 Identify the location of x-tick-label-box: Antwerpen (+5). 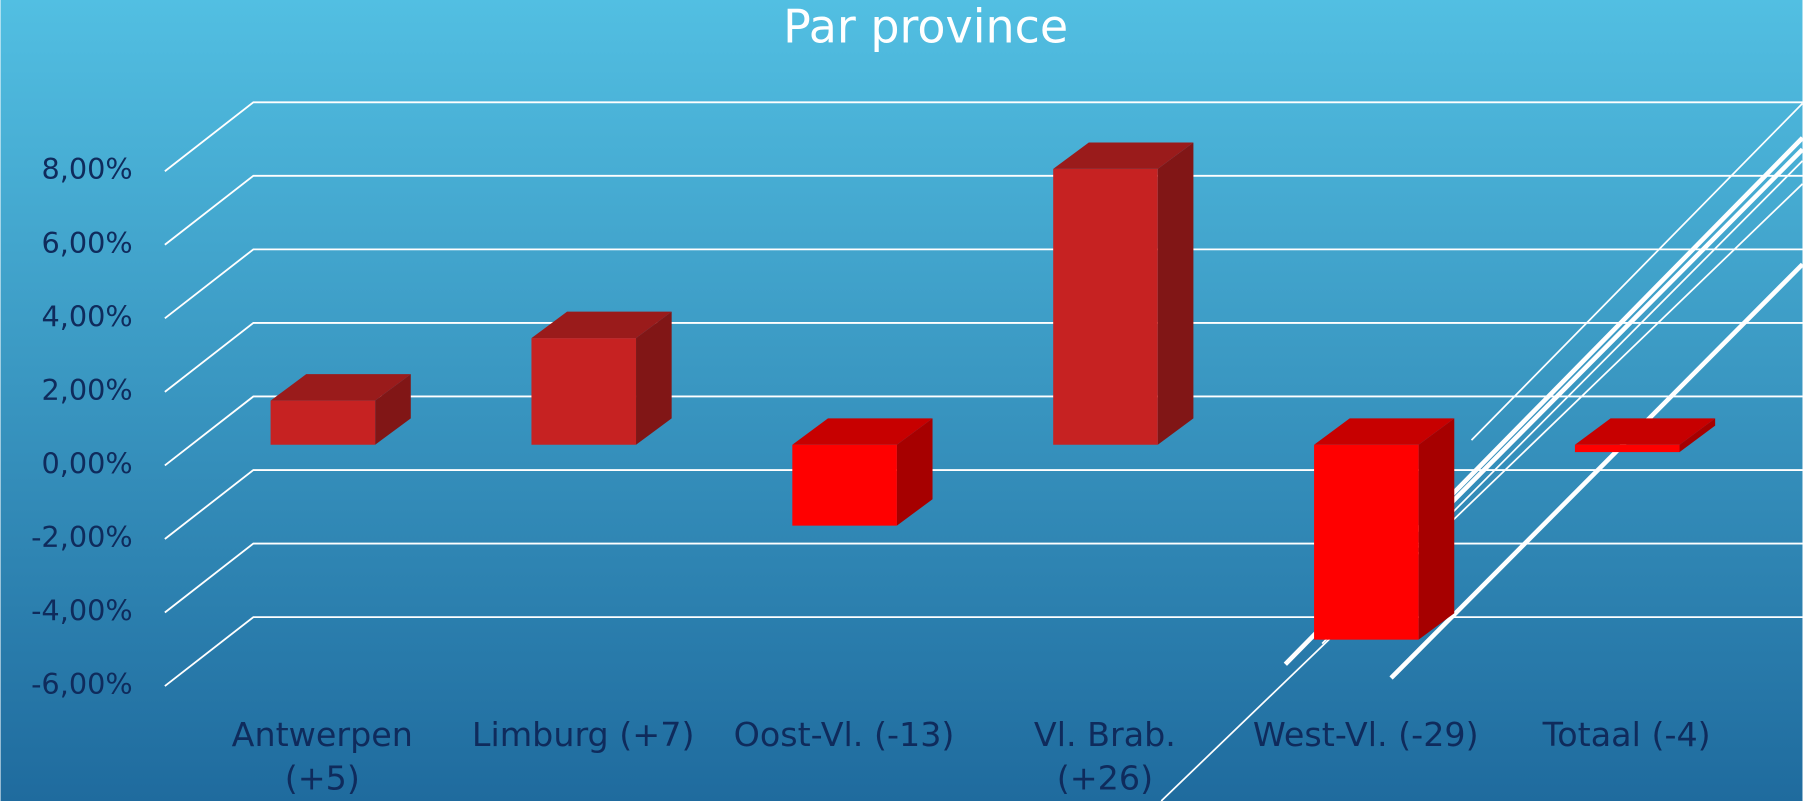
(322, 756).